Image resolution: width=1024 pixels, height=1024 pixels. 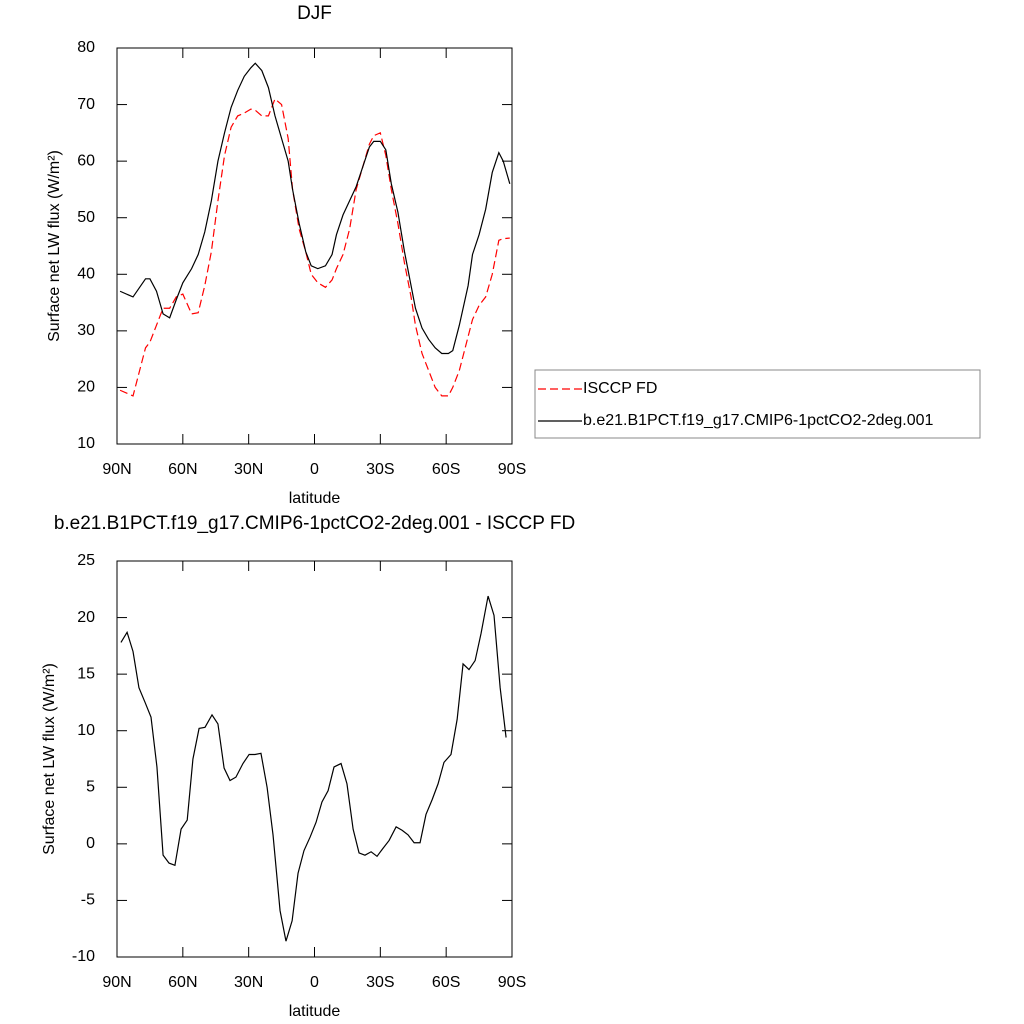 I want to click on y-tick-label: 70, so click(x=86, y=104).